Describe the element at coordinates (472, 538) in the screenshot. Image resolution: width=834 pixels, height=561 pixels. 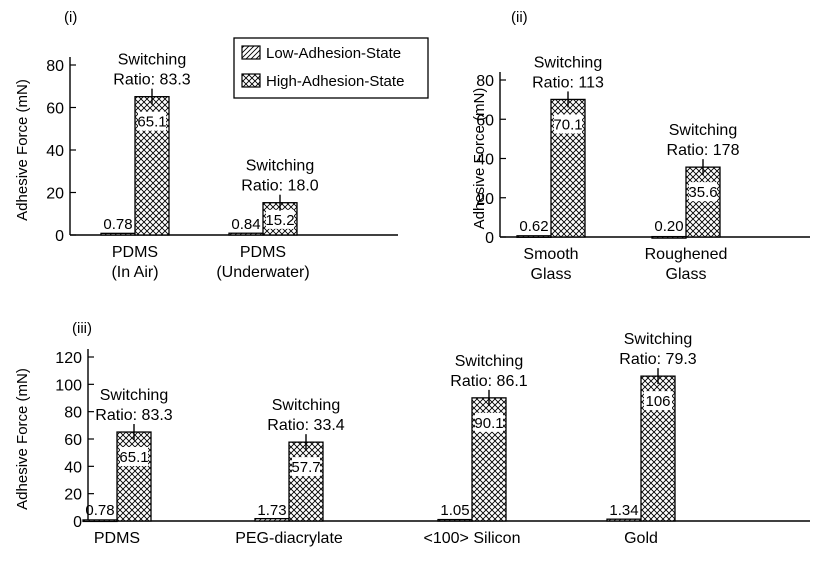
I see `x-category-label: <100> Silicon` at that location.